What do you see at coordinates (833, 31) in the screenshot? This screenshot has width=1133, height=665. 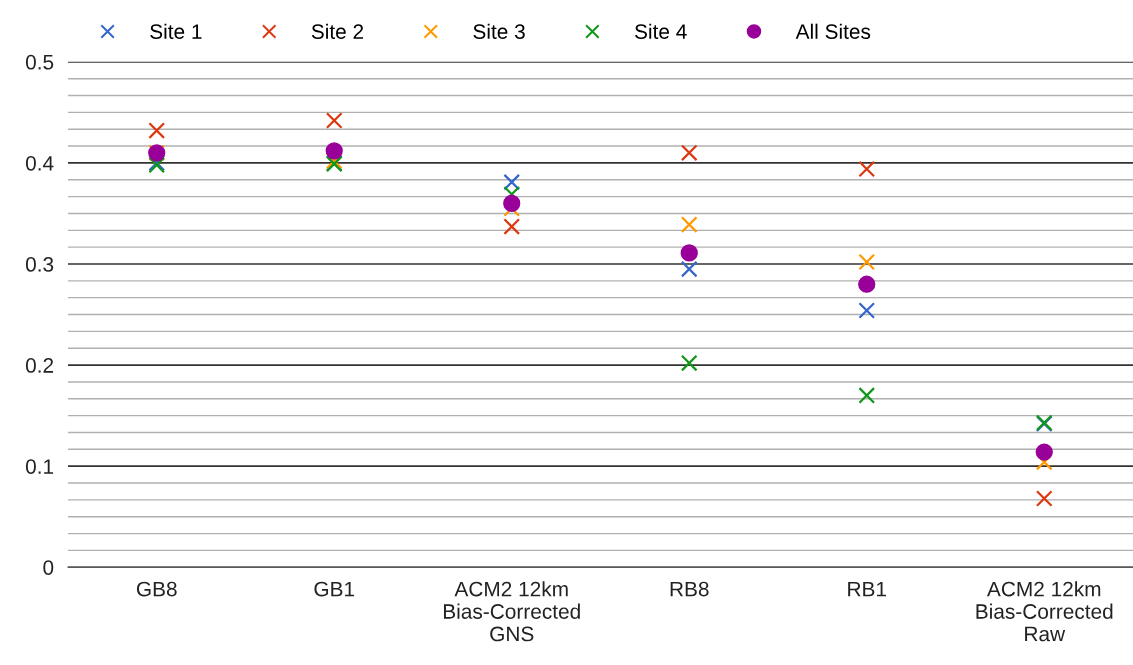 I see `legend-label: All Sites` at bounding box center [833, 31].